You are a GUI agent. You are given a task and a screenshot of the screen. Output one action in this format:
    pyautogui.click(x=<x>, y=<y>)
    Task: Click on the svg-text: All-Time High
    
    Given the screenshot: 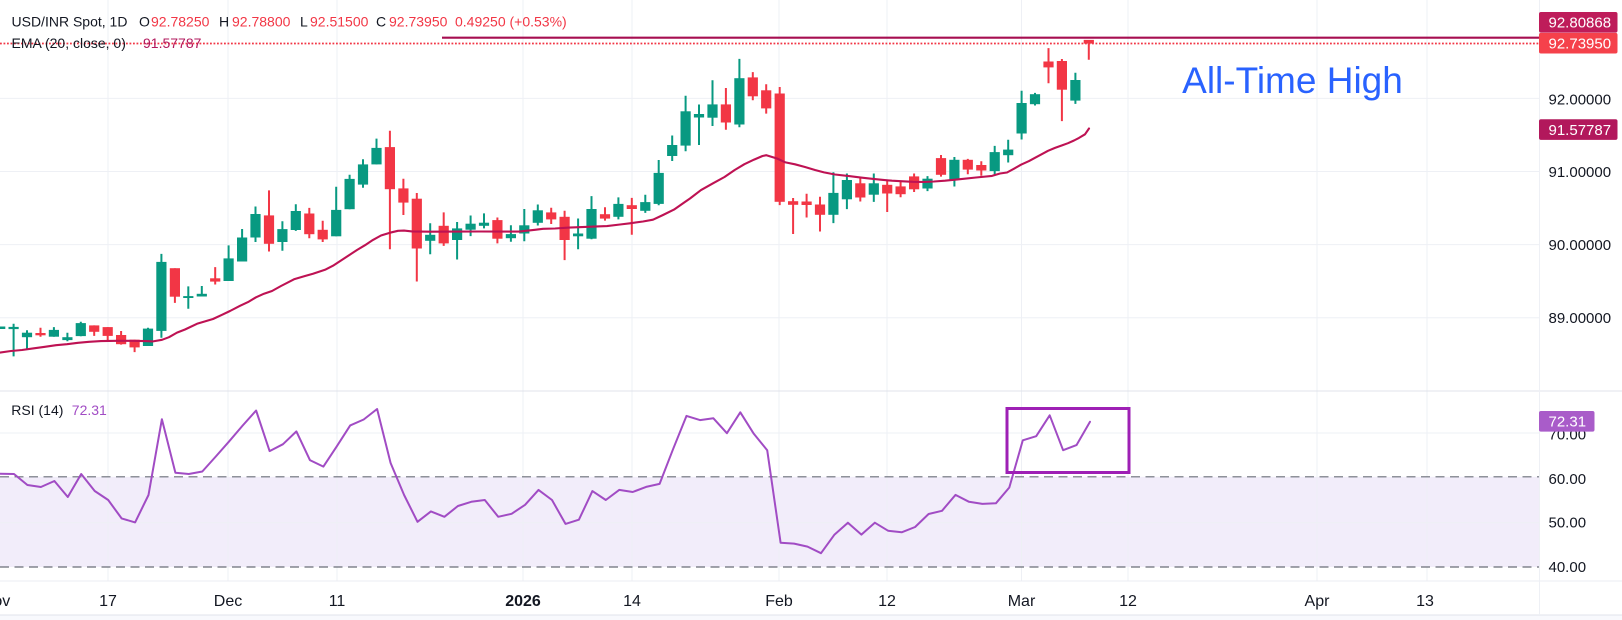 What is the action you would take?
    pyautogui.click(x=1292, y=80)
    